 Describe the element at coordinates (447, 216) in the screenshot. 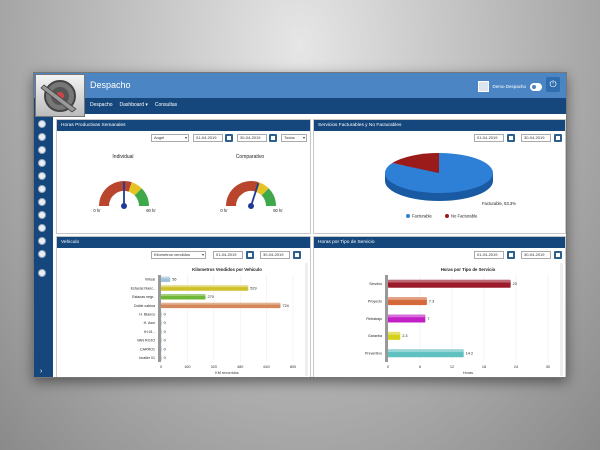

I see `legend-dot-no-facturable` at that location.